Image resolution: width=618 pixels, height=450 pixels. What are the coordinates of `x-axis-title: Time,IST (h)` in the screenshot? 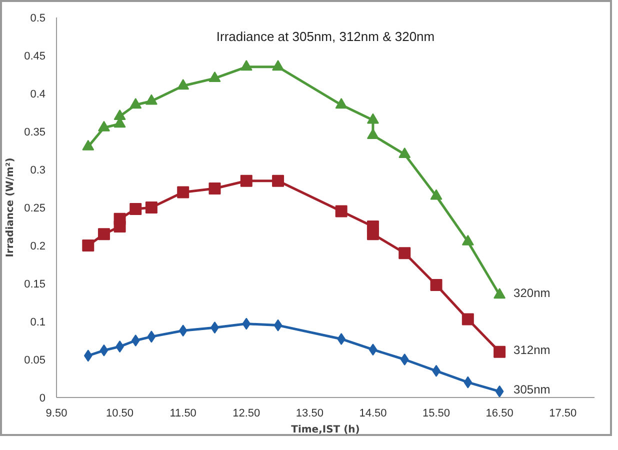 It's located at (325, 430).